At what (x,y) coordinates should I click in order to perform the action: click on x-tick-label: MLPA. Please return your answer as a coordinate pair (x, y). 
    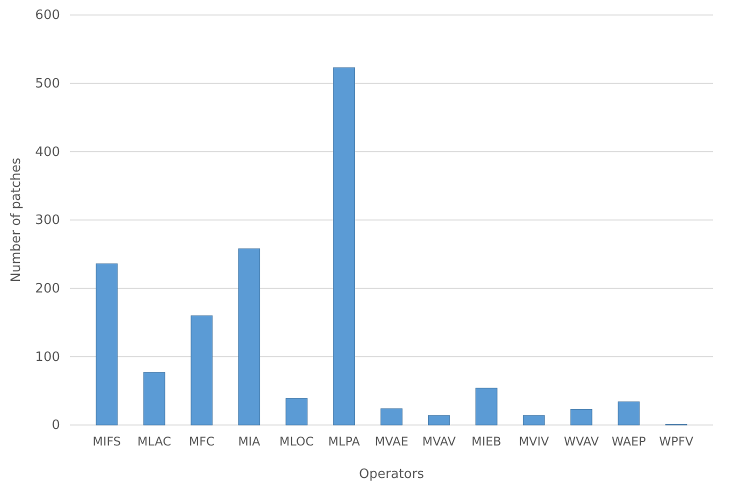
    Looking at the image, I should click on (344, 441).